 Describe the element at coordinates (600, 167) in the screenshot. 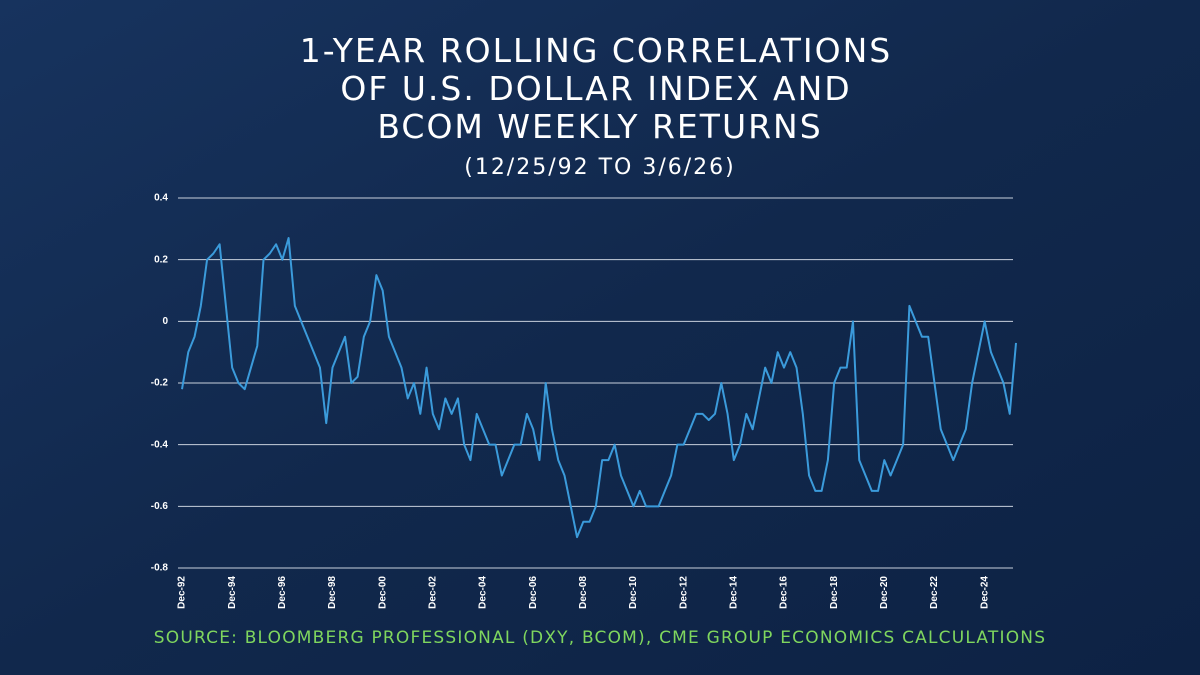

I see `chart-subtitle: (12/25/92 TO 3/6/26)` at that location.